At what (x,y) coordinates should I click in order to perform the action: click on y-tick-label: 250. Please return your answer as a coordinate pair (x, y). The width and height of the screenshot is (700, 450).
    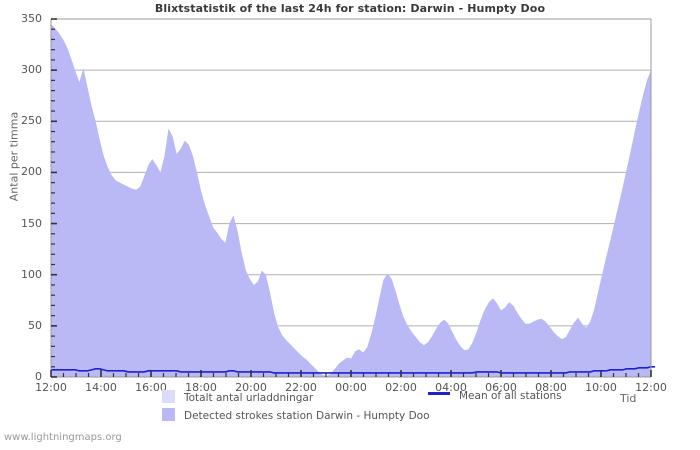
    Looking at the image, I should click on (31, 121).